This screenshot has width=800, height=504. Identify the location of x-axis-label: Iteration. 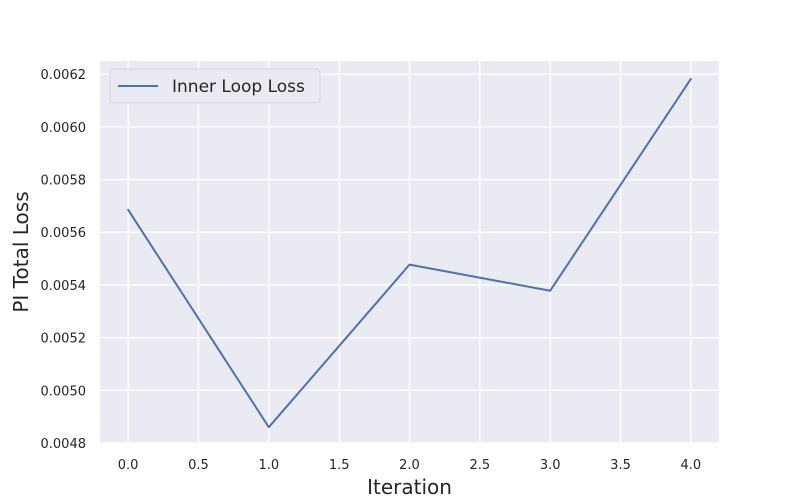
(409, 487).